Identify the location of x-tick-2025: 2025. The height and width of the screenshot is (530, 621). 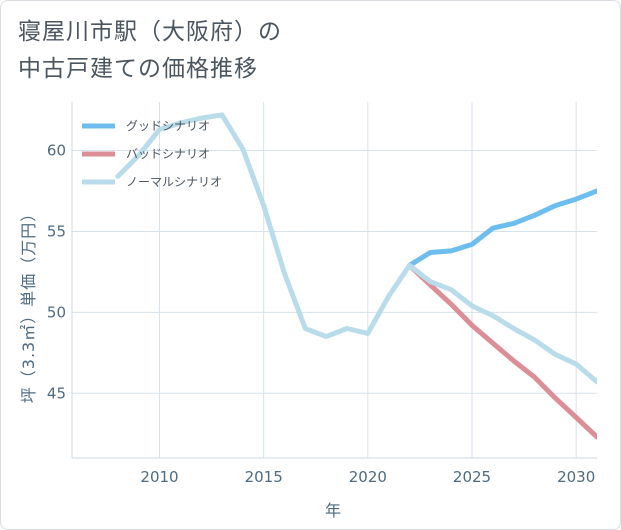
(472, 477).